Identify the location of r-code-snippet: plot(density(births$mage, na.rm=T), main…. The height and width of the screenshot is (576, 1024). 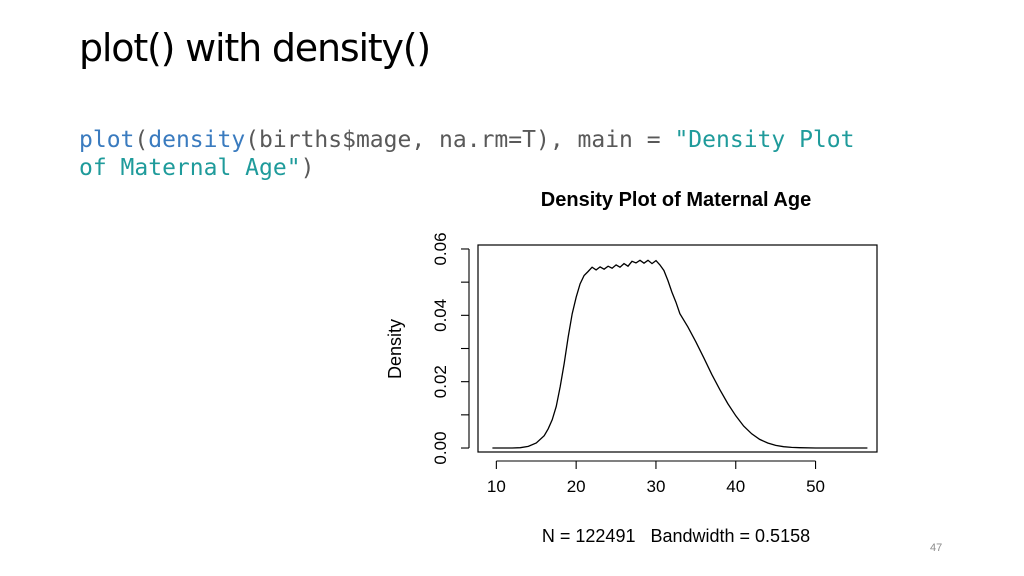
(519, 154).